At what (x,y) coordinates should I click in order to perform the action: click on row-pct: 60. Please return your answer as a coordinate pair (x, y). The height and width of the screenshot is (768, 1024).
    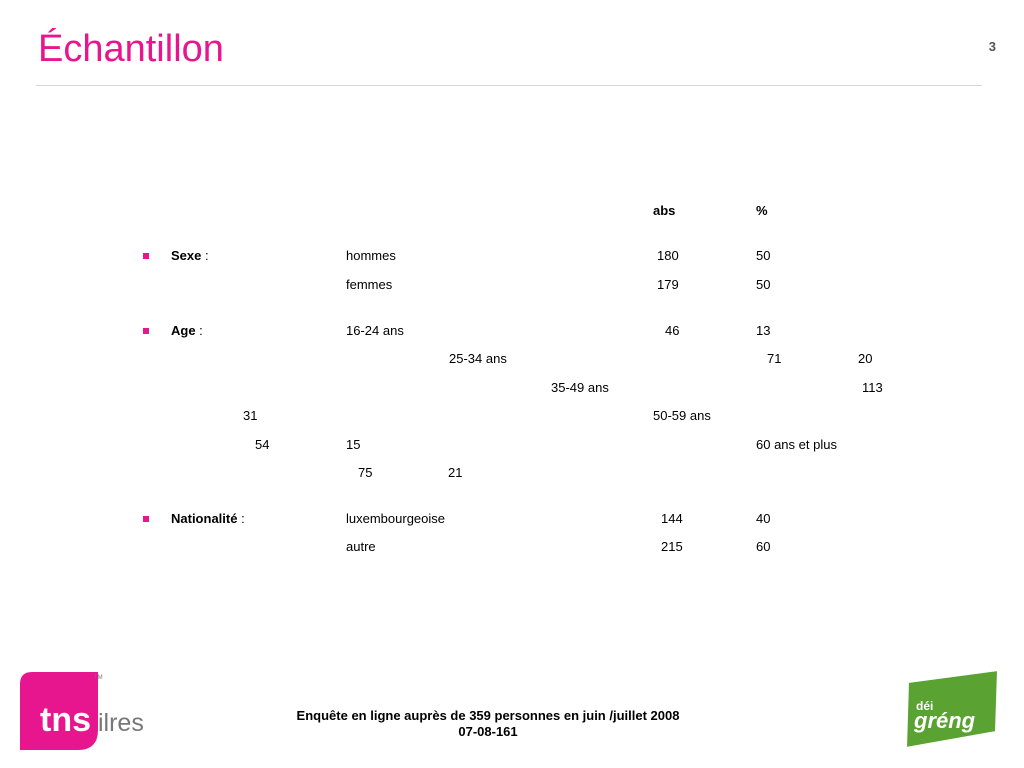
    Looking at the image, I should click on (763, 546).